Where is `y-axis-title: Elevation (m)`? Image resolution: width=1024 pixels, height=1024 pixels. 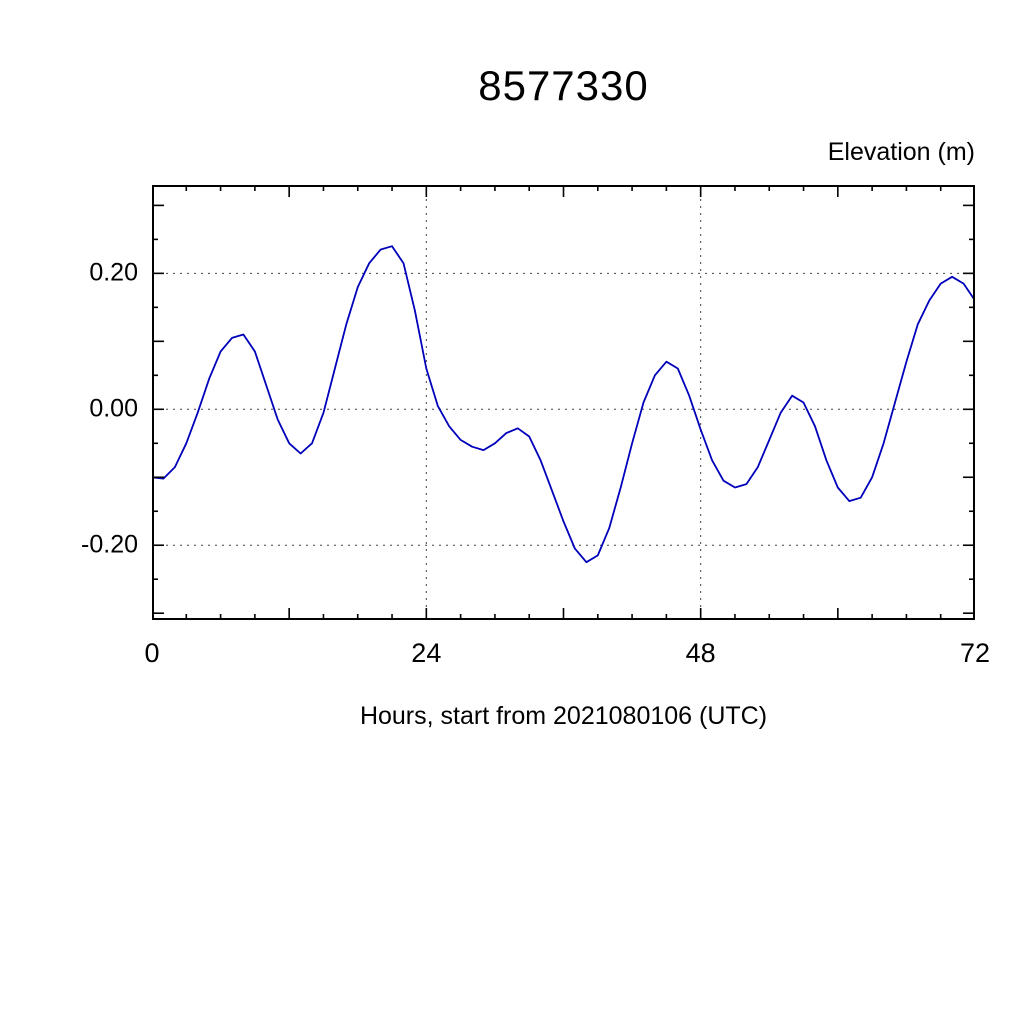 y-axis-title: Elevation (m) is located at coordinates (901, 152).